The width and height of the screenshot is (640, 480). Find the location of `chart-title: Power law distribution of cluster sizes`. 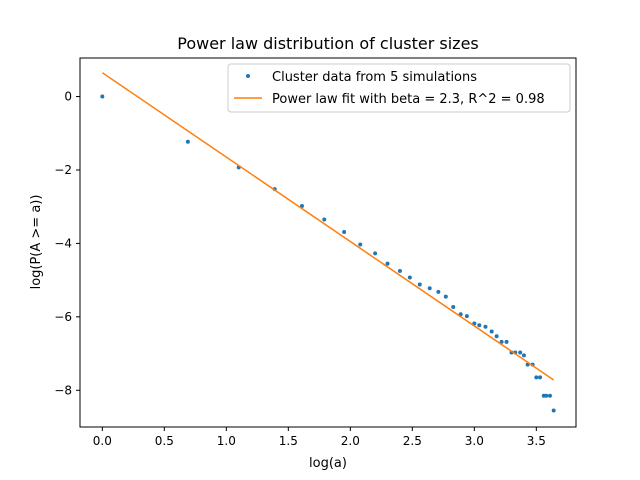

chart-title: Power law distribution of cluster sizes is located at coordinates (328, 43).